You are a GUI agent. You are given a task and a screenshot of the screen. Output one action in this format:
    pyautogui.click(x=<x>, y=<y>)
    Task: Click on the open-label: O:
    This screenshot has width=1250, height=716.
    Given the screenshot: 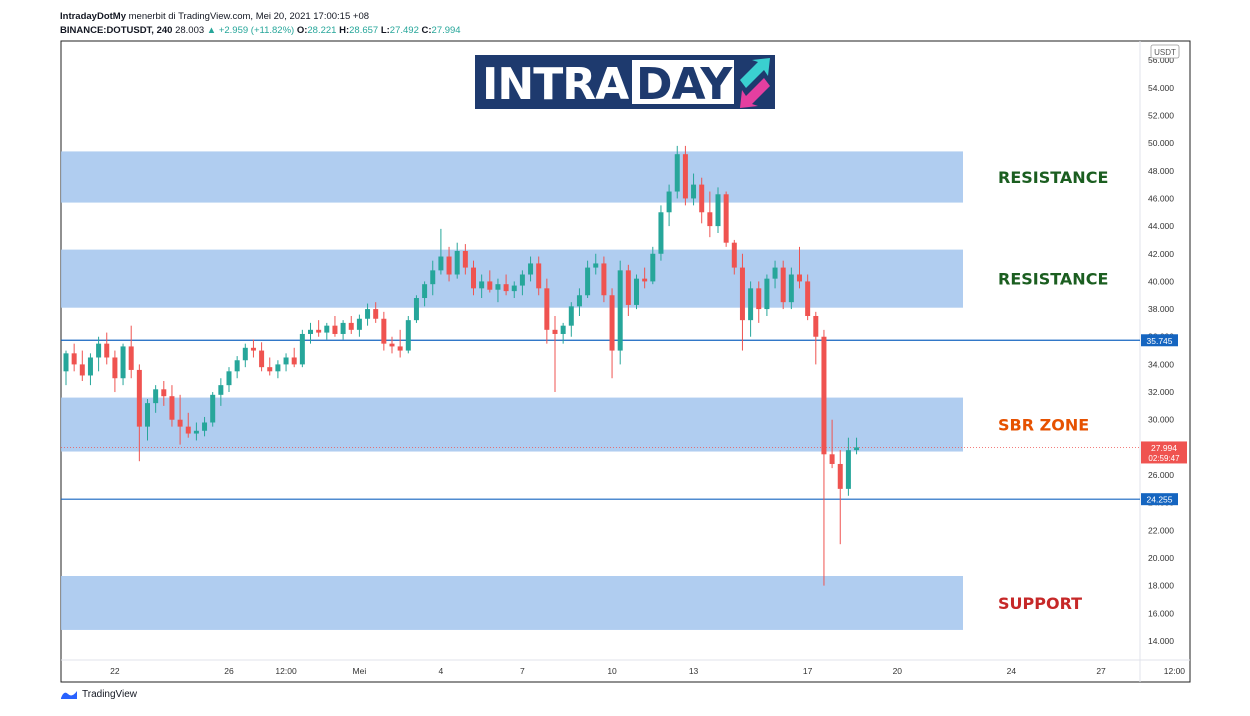 What is the action you would take?
    pyautogui.click(x=302, y=30)
    